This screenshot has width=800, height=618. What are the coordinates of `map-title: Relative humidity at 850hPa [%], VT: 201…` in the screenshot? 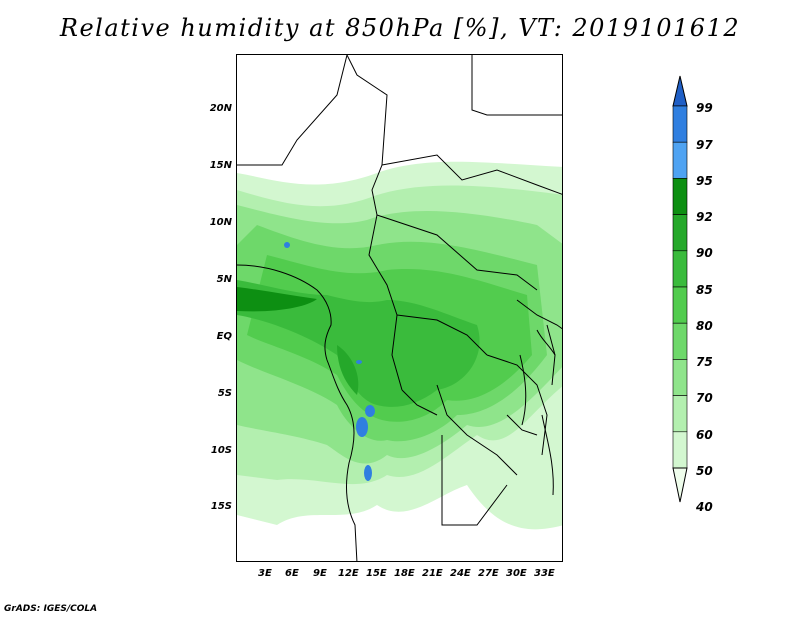 It's located at (400, 28).